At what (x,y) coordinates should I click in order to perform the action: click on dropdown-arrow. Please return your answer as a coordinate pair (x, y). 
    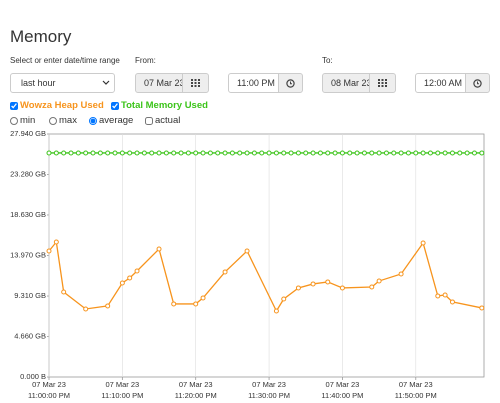
    Looking at the image, I should click on (106, 82).